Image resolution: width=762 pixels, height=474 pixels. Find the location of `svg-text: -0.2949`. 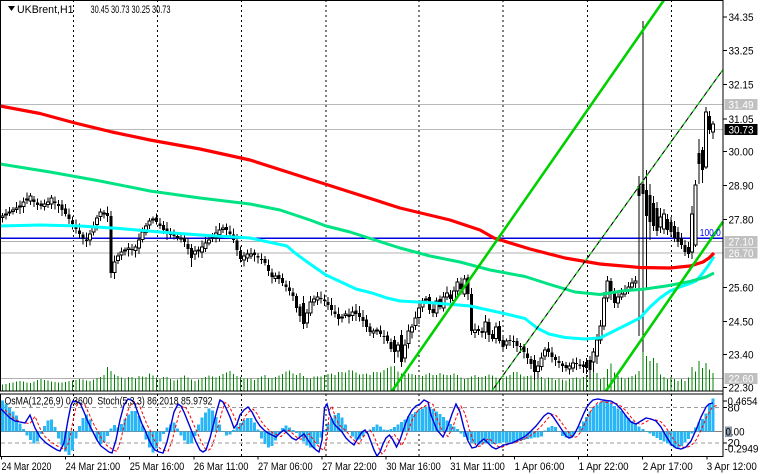

svg-text: -0.2949 is located at coordinates (742, 450).